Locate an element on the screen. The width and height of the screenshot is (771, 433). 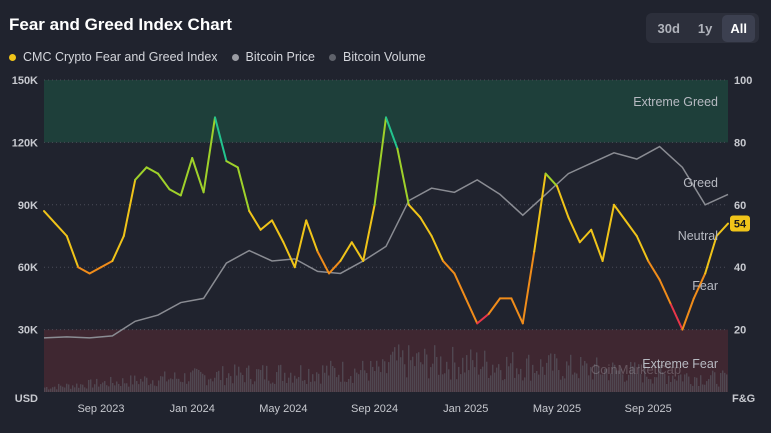
x-axis-tick-label: May 2025 is located at coordinates (557, 409).